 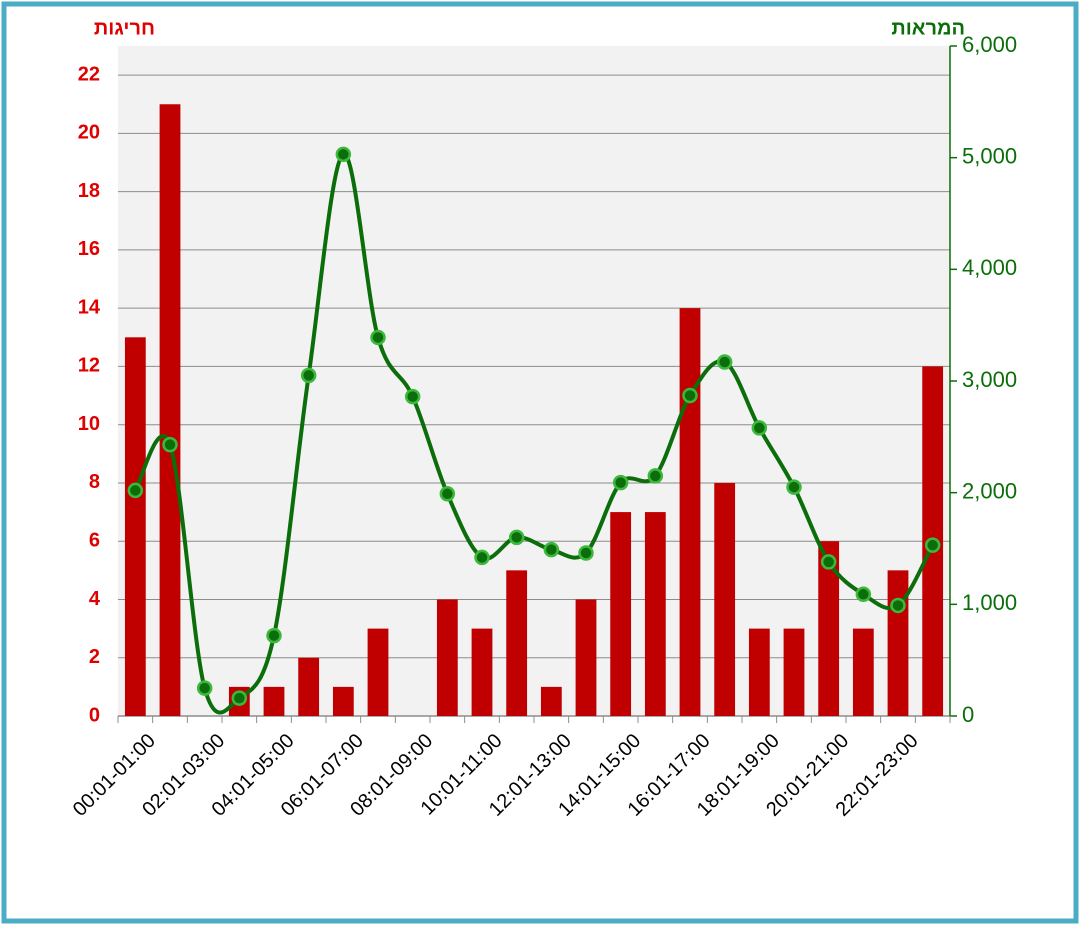 What do you see at coordinates (89, 249) in the screenshot?
I see `y-tick-label: 16` at bounding box center [89, 249].